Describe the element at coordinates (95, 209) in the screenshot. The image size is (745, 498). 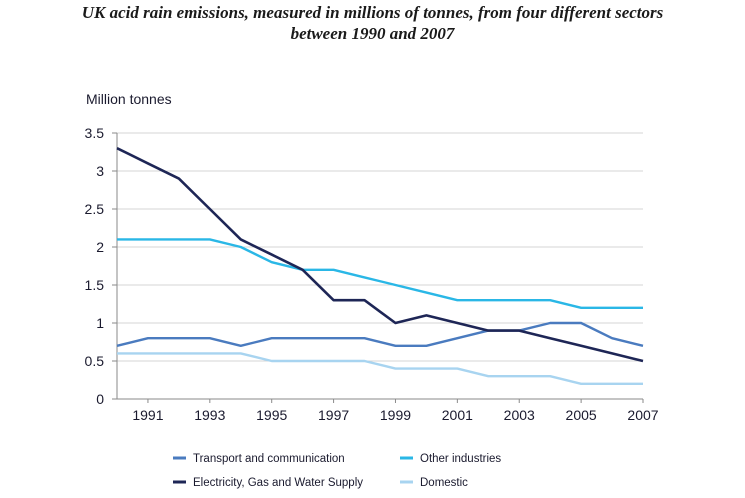
I see `y-tick-label: 2.5` at that location.